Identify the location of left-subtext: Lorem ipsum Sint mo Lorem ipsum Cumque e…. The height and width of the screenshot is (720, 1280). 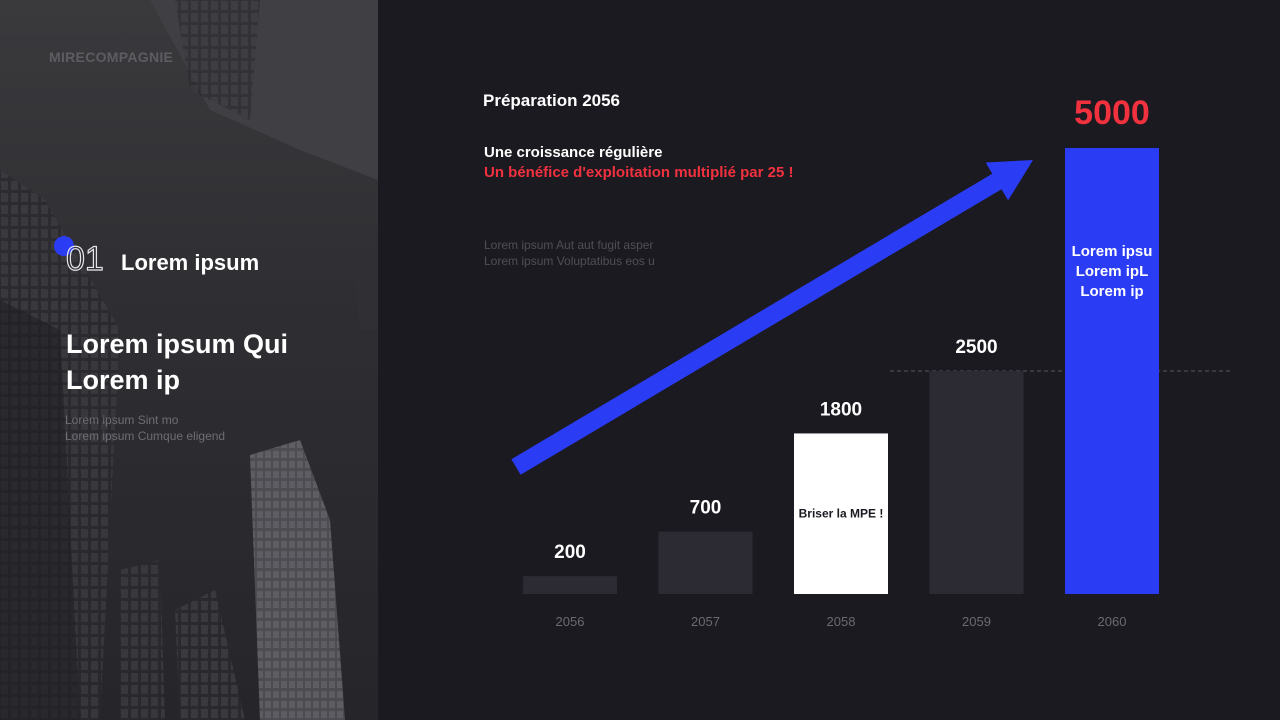
(145, 428).